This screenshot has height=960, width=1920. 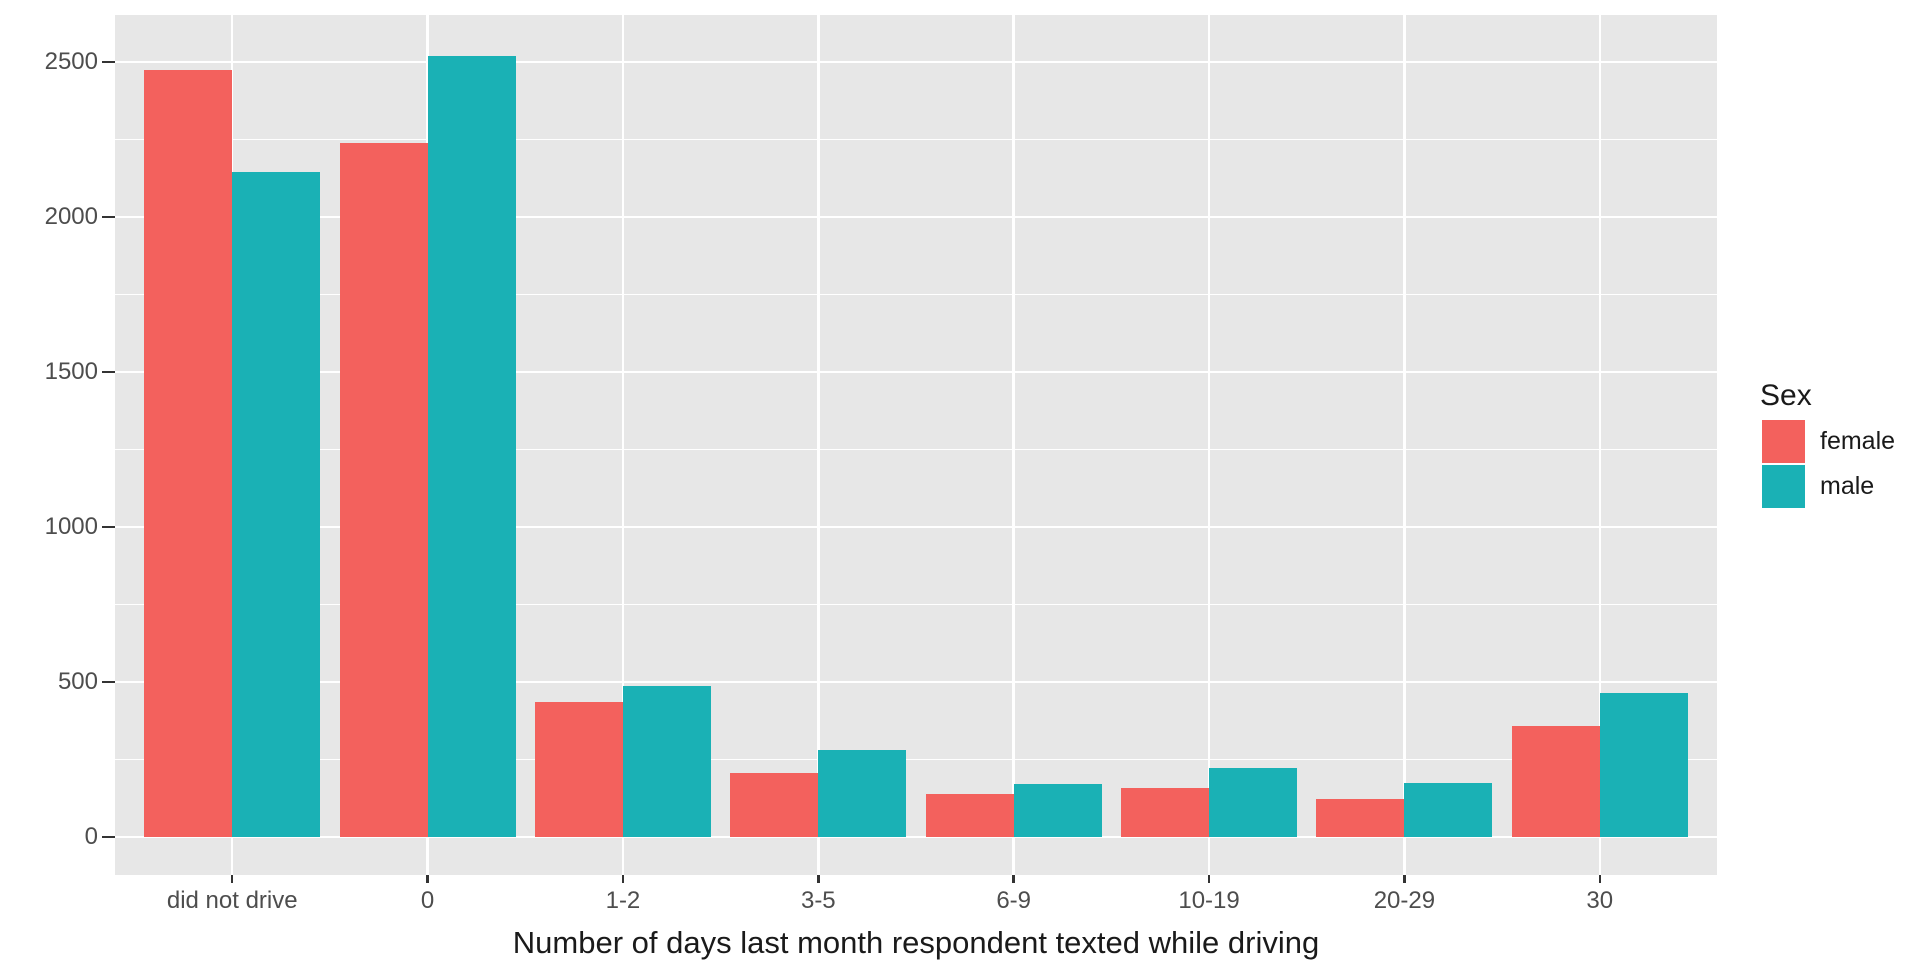 I want to click on x-tick-label: 30, so click(x=1600, y=900).